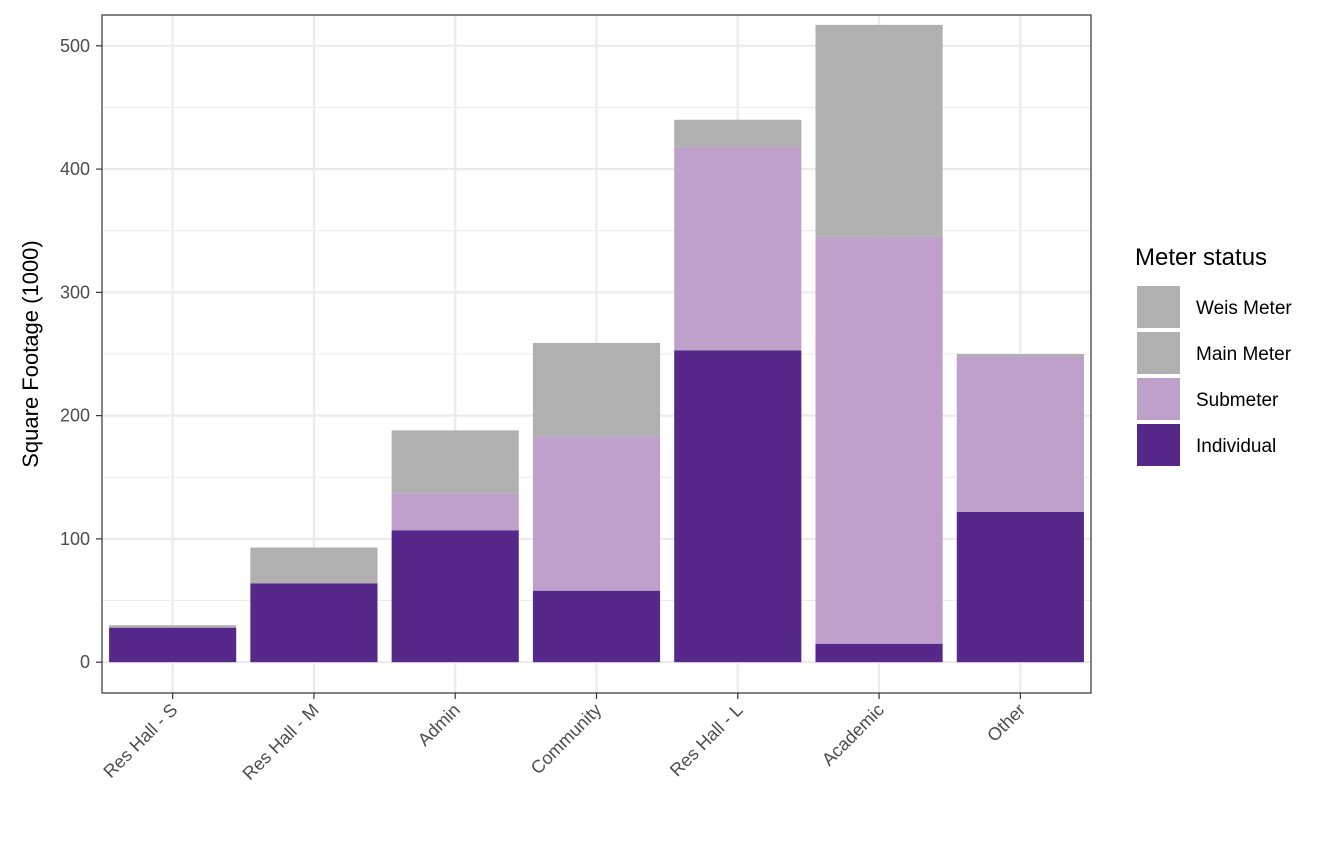 This screenshot has width=1344, height=864. What do you see at coordinates (1244, 308) in the screenshot?
I see `legend-label: Weis Meter` at bounding box center [1244, 308].